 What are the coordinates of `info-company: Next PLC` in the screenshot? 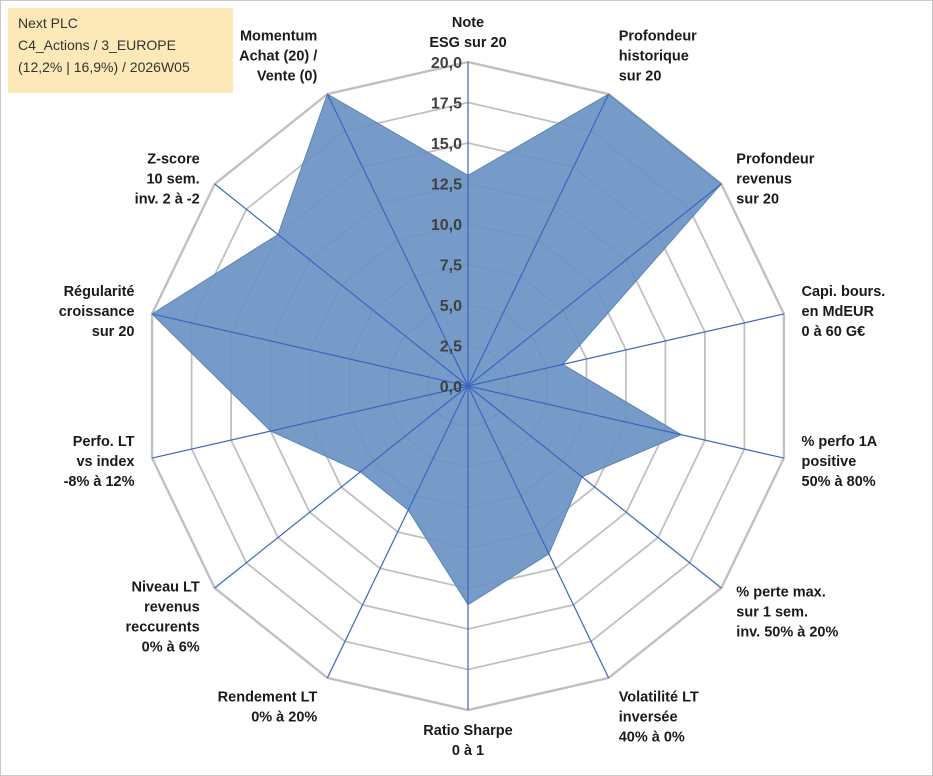 It's located at (48, 23).